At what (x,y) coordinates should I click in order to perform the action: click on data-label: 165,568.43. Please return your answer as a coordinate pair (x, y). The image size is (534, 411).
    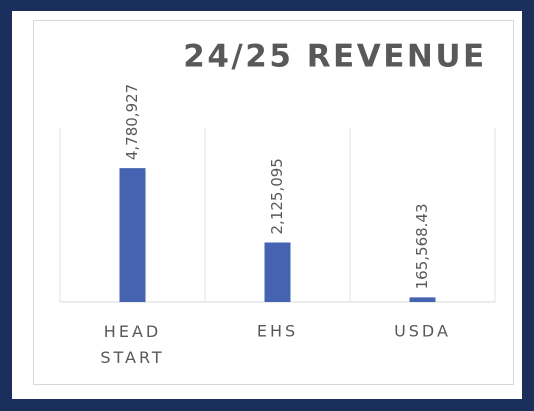
    Looking at the image, I should click on (422, 246).